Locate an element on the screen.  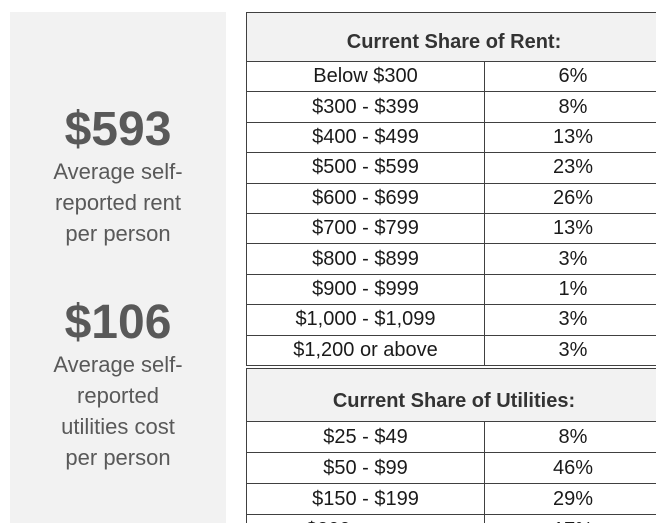
header-row: Current Share of Rent: is located at coordinates (451, 37).